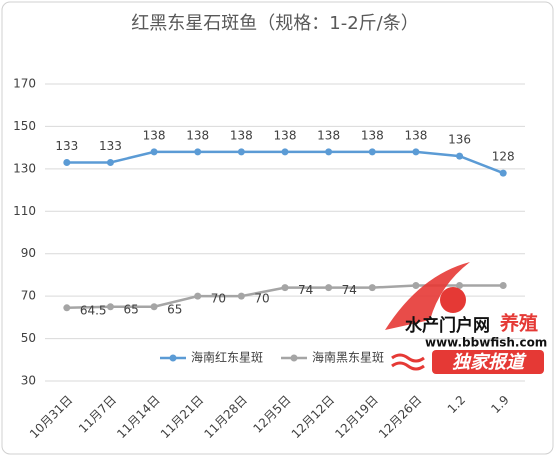  Describe the element at coordinates (459, 140) in the screenshot. I see `data-label: 136` at that location.